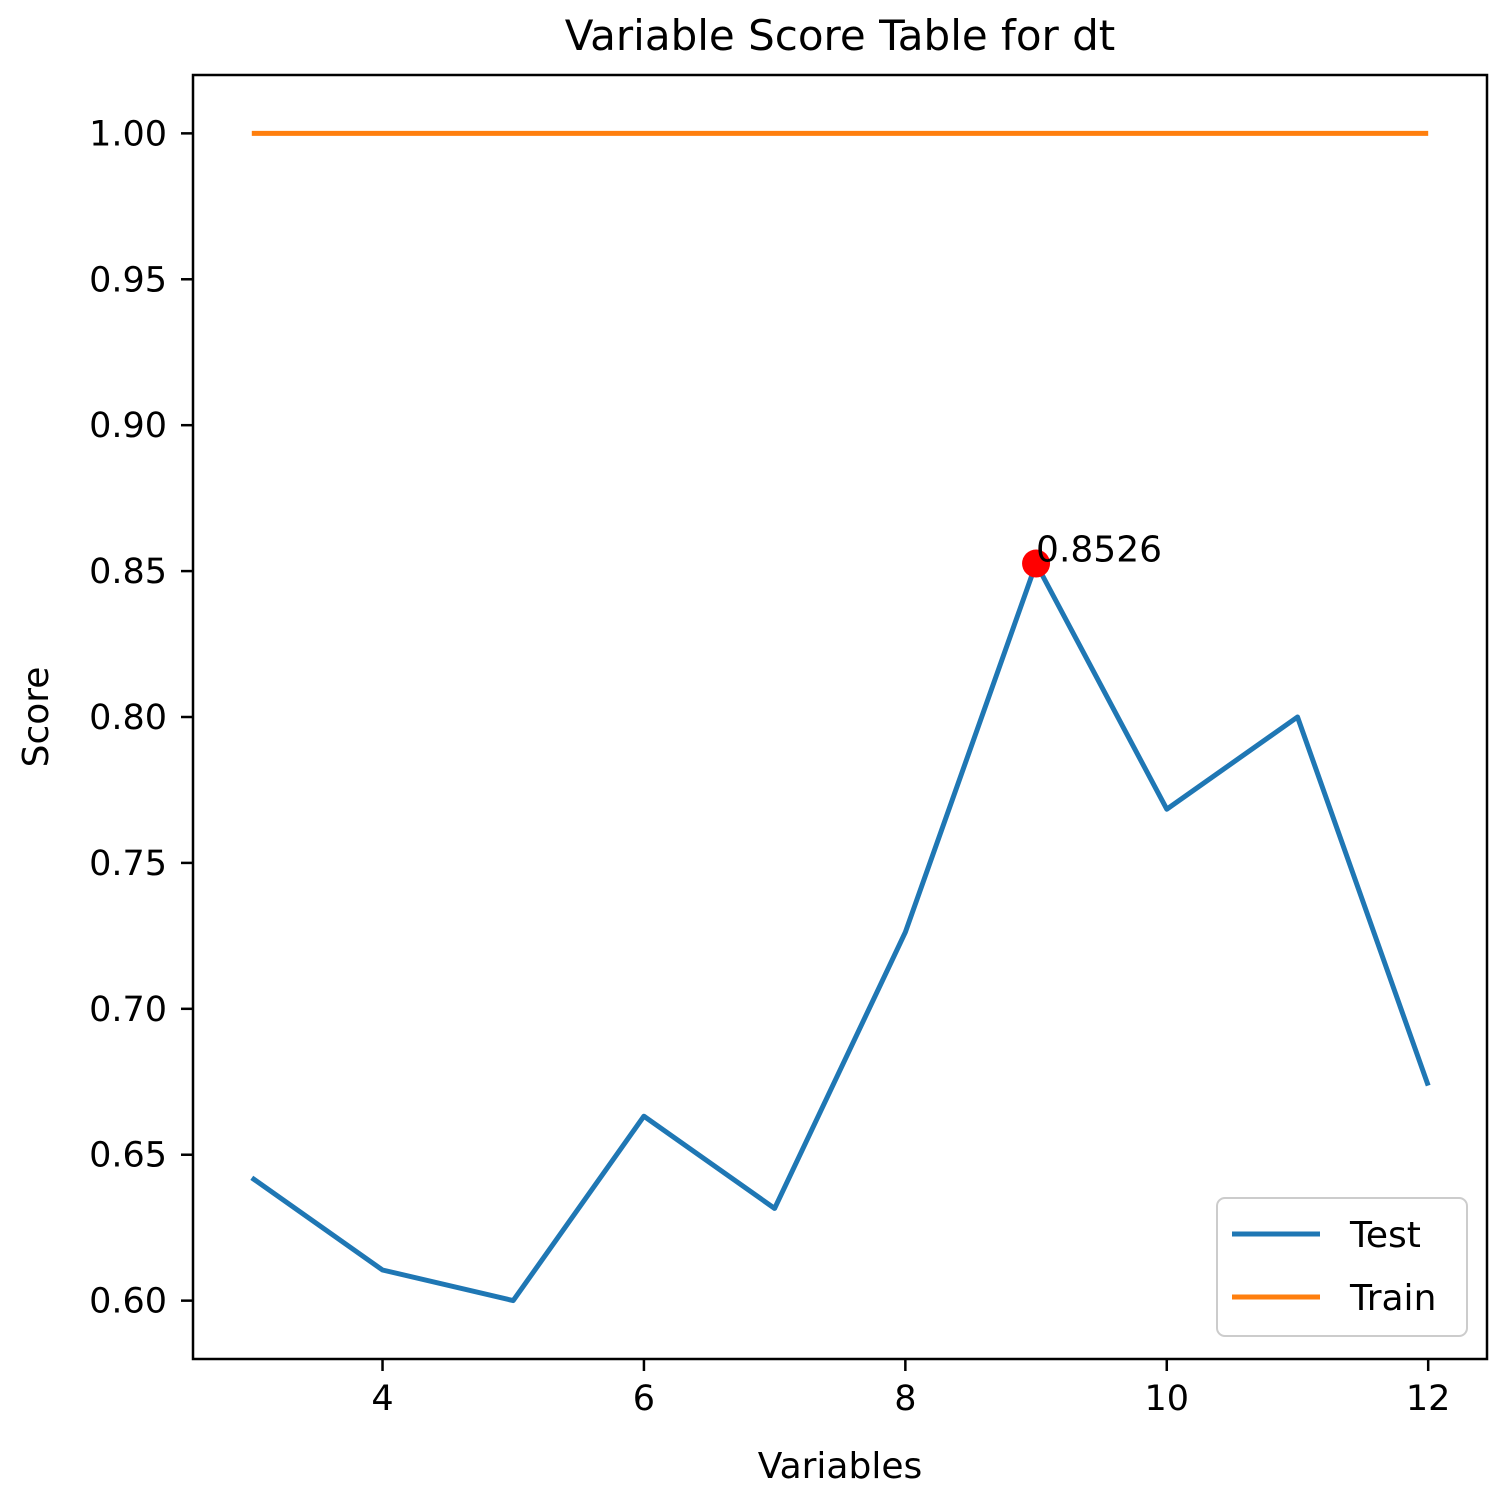  What do you see at coordinates (1036, 563) in the screenshot?
I see `highlight-point` at bounding box center [1036, 563].